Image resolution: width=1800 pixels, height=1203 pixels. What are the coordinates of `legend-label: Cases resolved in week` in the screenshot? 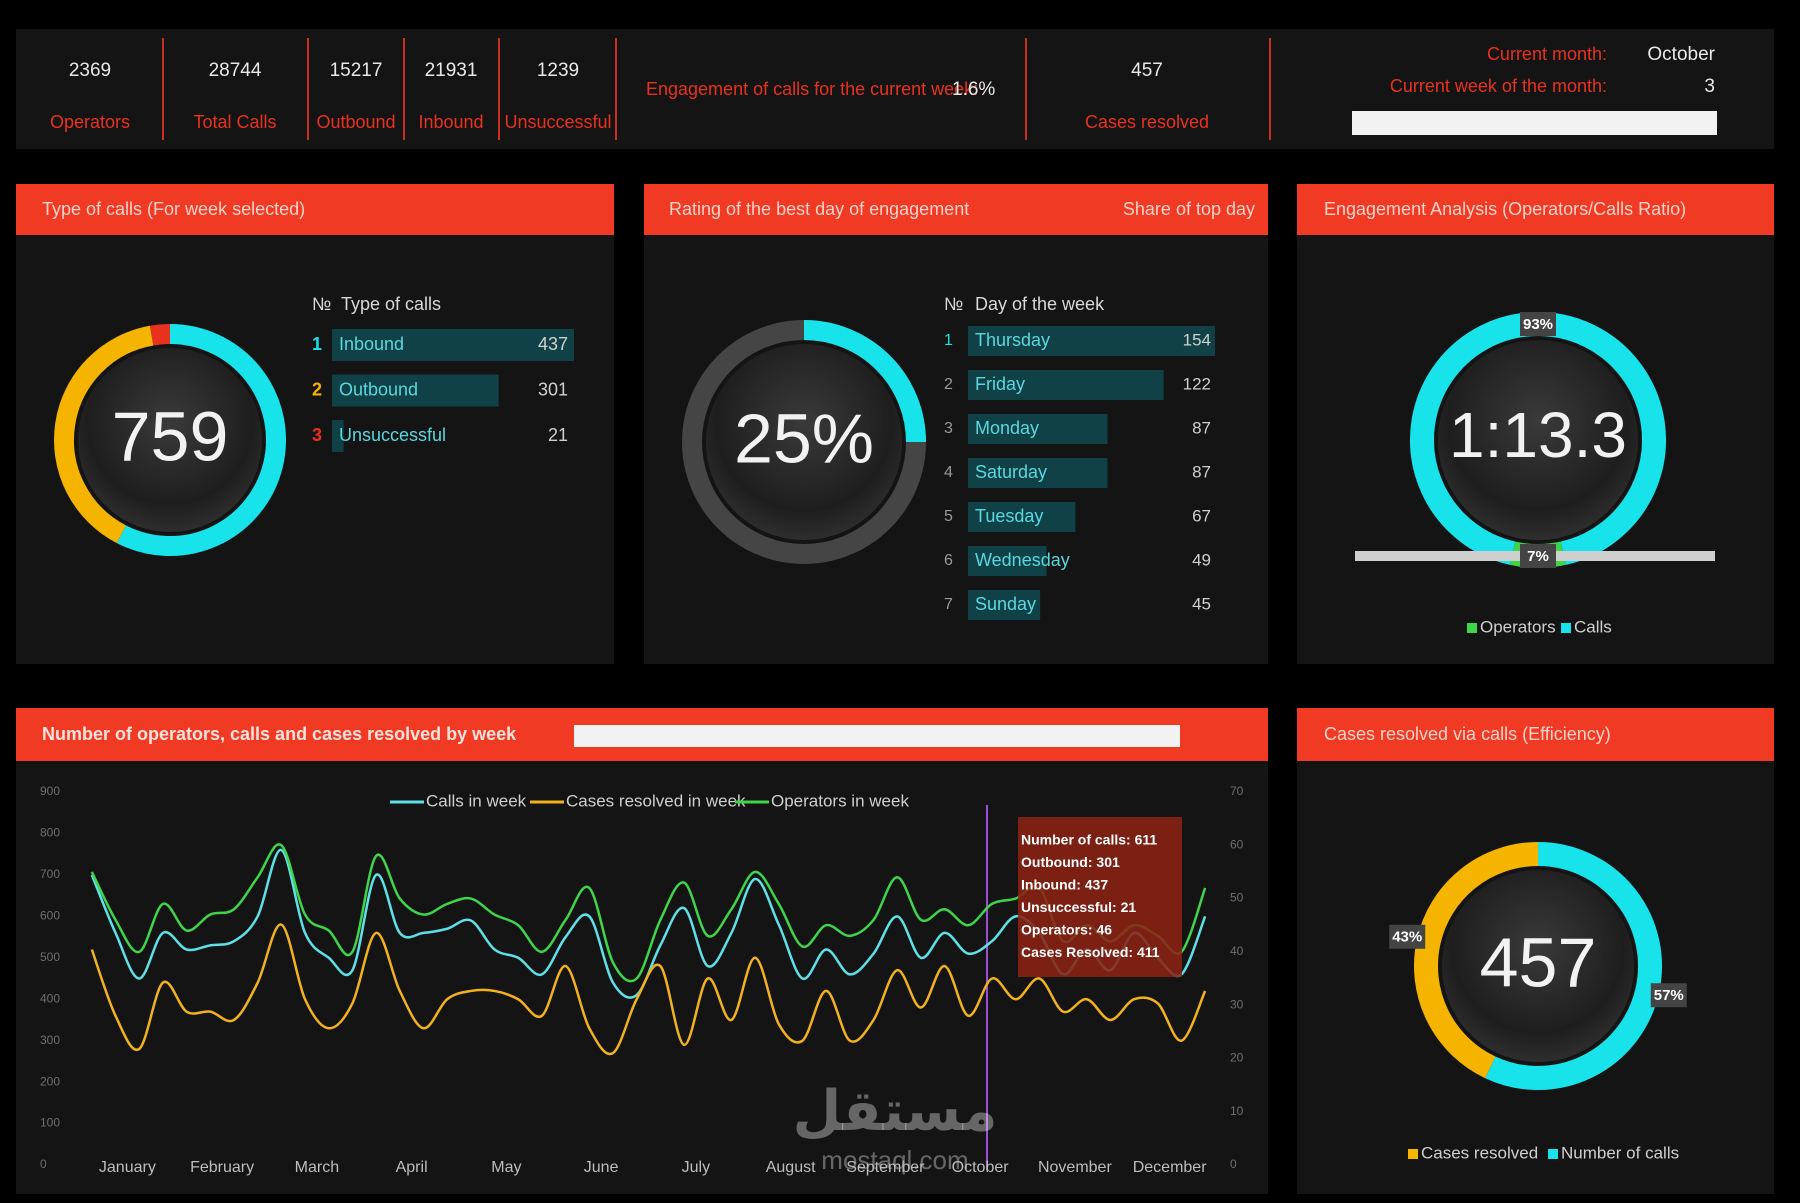 It's located at (656, 800).